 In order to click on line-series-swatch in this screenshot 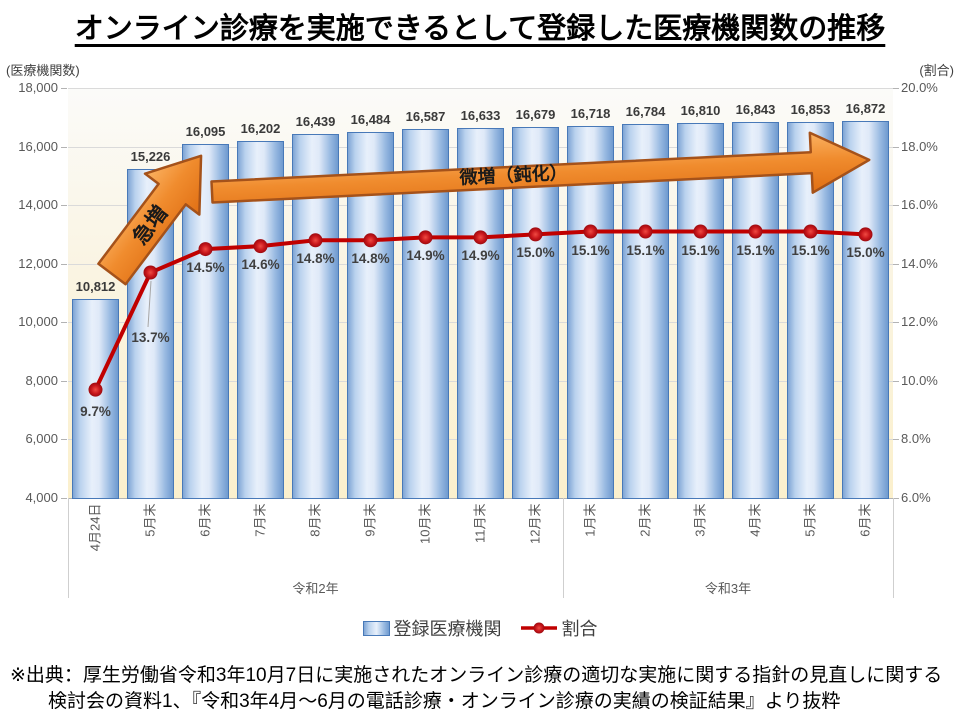, I will do `click(538, 628)`.